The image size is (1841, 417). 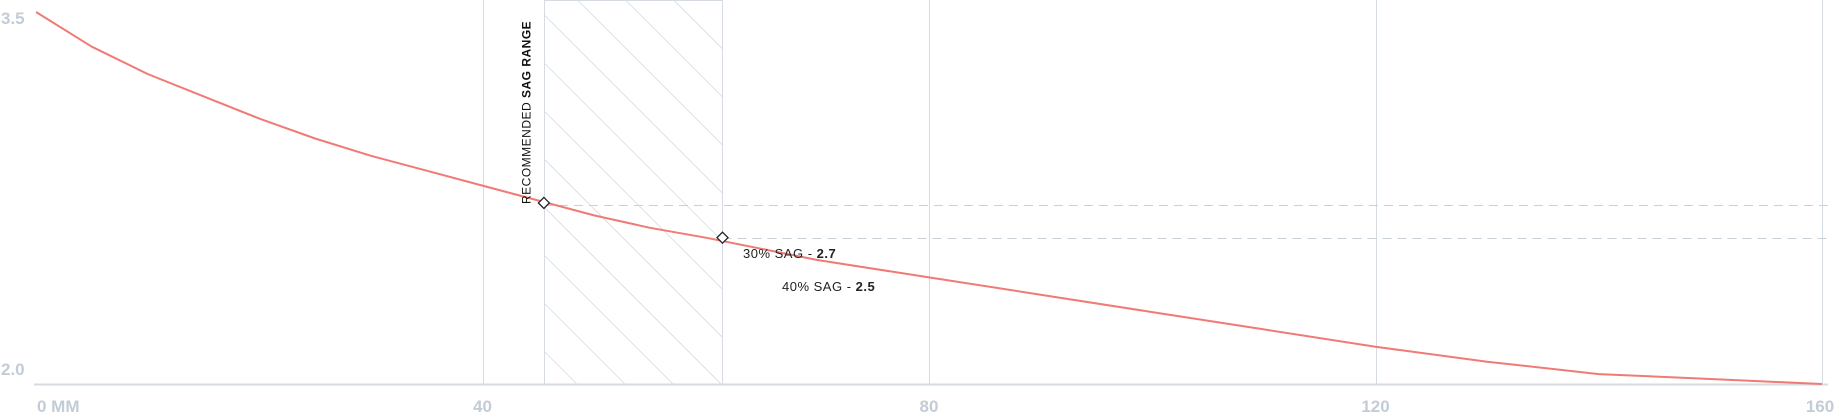 What do you see at coordinates (827, 253) in the screenshot?
I see `sag-annotation-value: 2.7` at bounding box center [827, 253].